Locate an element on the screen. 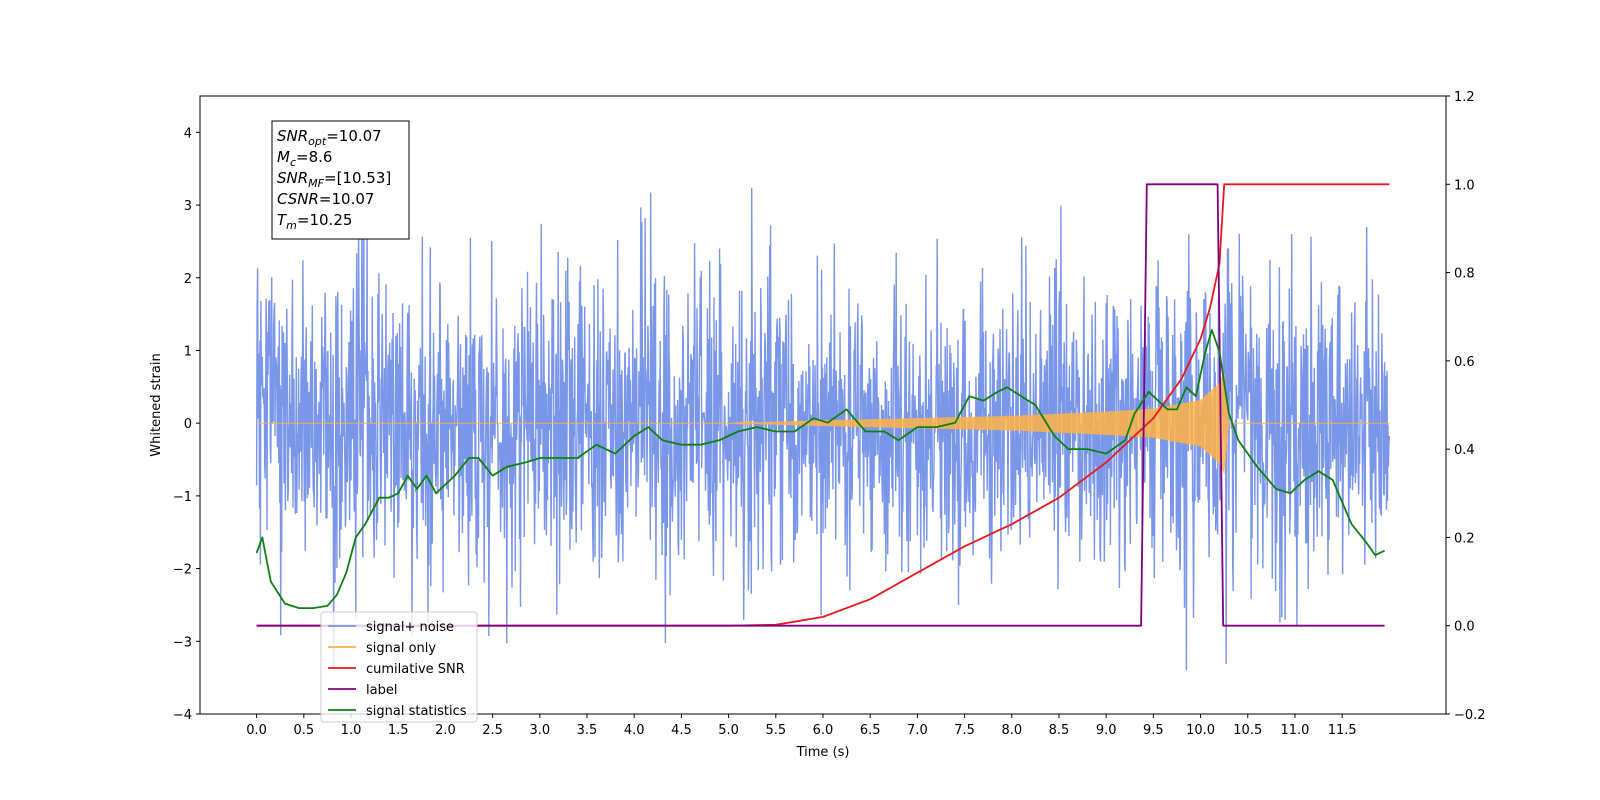 The width and height of the screenshot is (1600, 800). annotation-line: Mc=8.6 is located at coordinates (304, 158).